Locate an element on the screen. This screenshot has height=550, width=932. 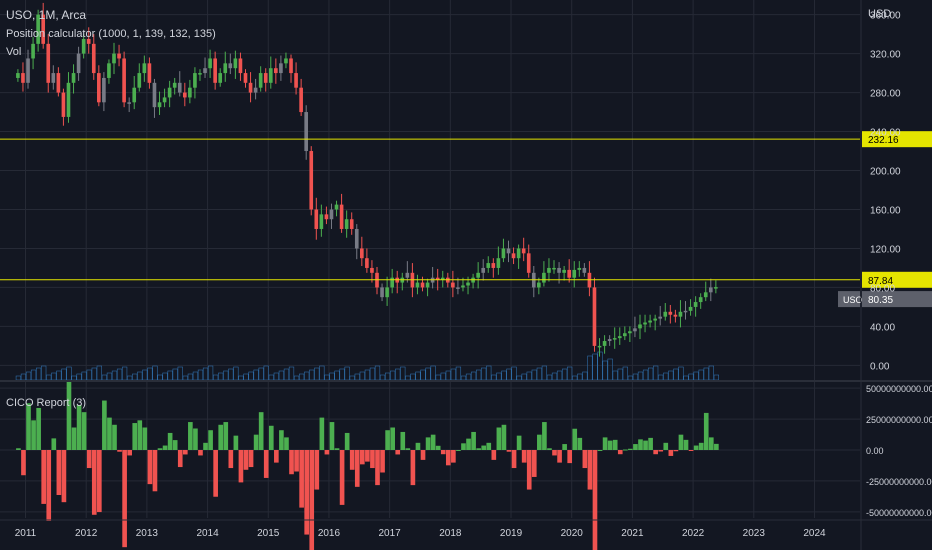
price-tick-label: 40.00 is located at coordinates (882, 327).